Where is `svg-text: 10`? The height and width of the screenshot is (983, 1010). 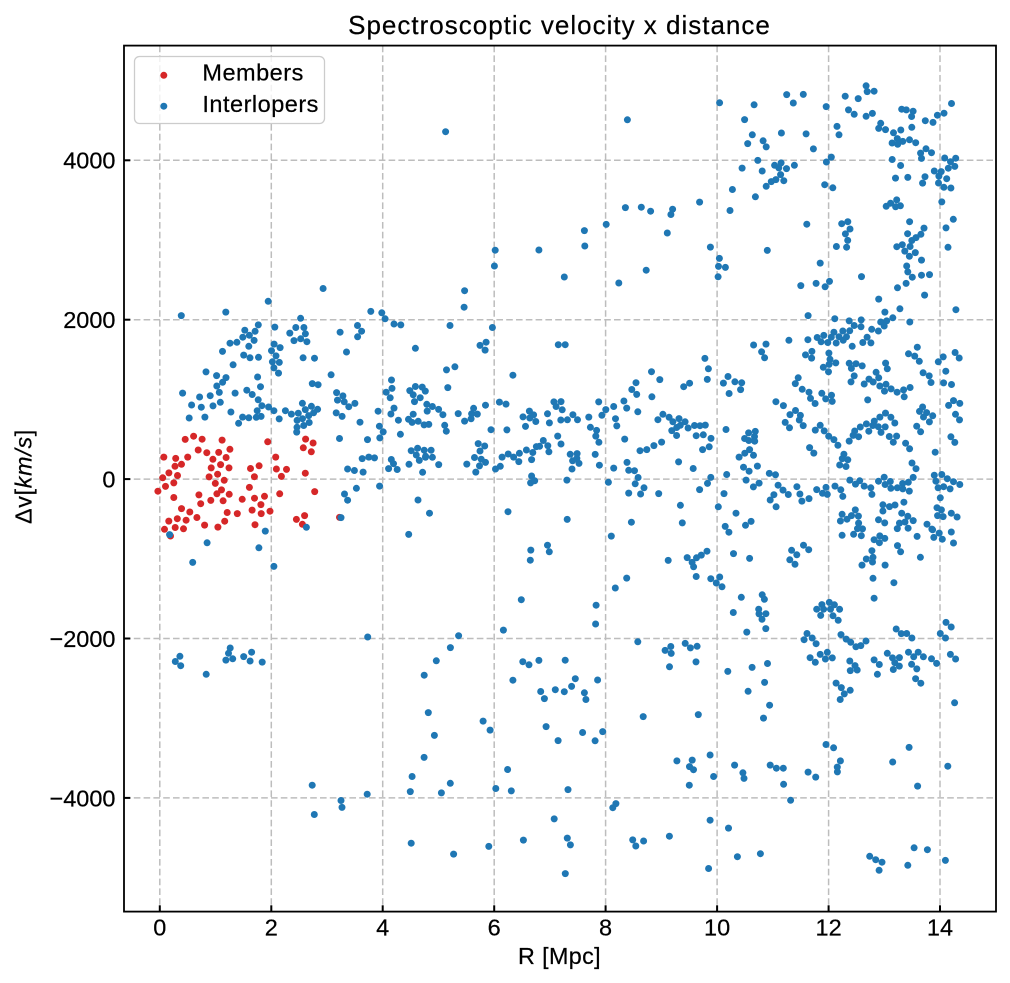 svg-text: 10 is located at coordinates (717, 928).